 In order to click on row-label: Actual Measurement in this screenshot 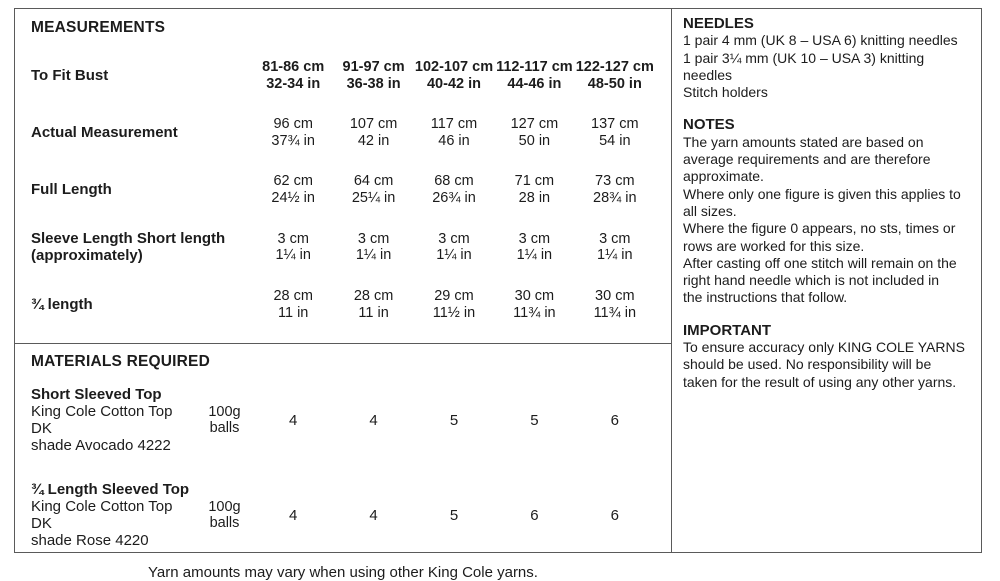, I will do `click(104, 132)`.